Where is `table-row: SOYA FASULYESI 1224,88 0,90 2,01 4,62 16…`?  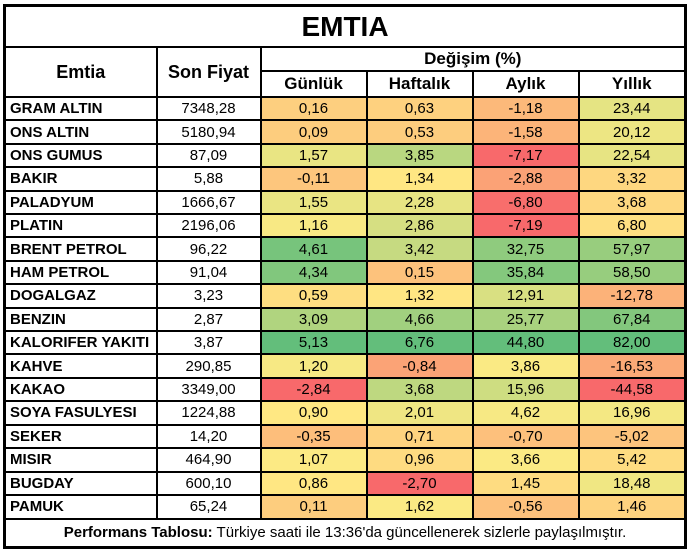
table-row: SOYA FASULYESI 1224,88 0,90 2,01 4,62 16… is located at coordinates (345, 413).